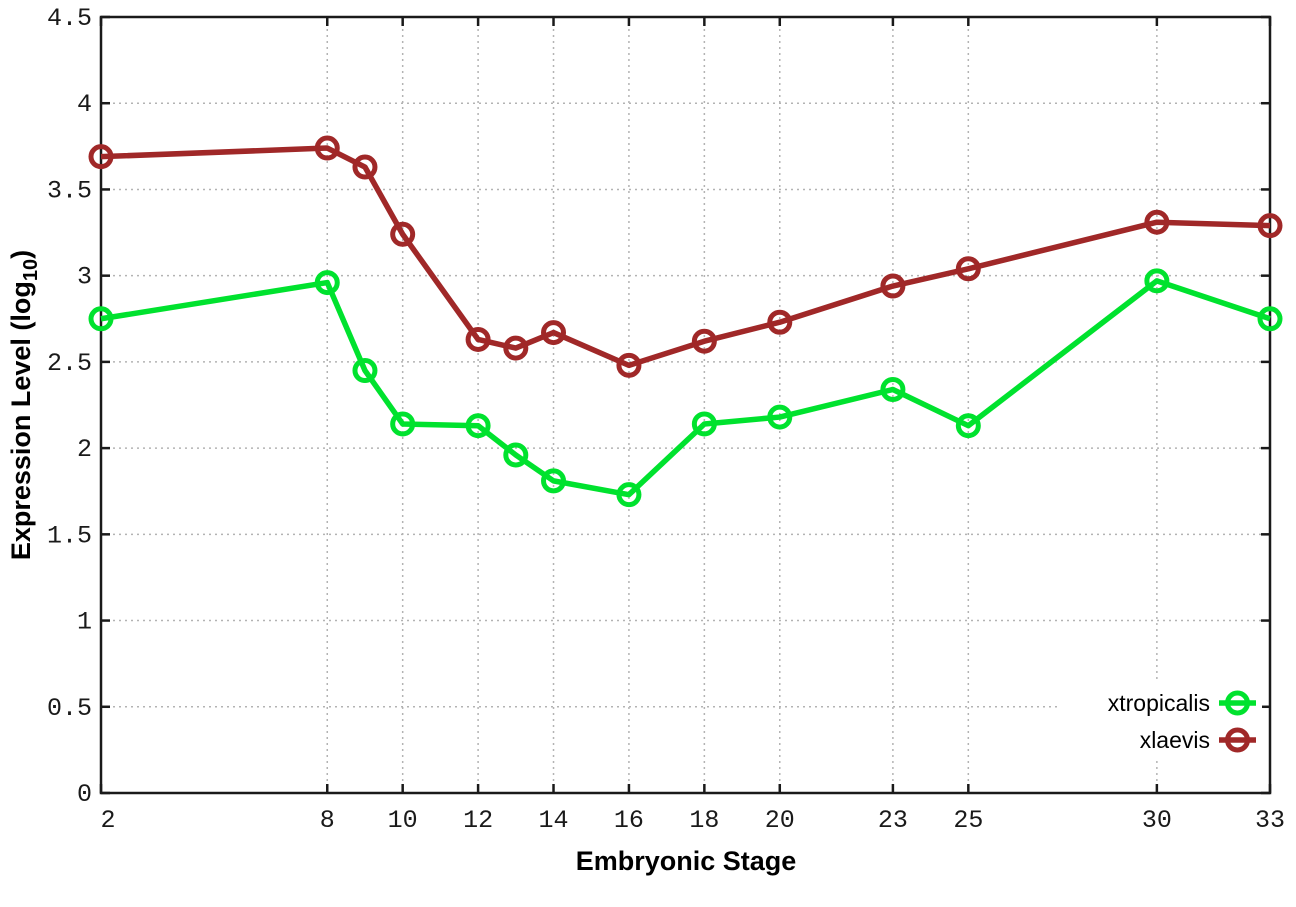 This screenshot has width=1296, height=907. What do you see at coordinates (84, 449) in the screenshot?
I see `y-tick-label: 2` at bounding box center [84, 449].